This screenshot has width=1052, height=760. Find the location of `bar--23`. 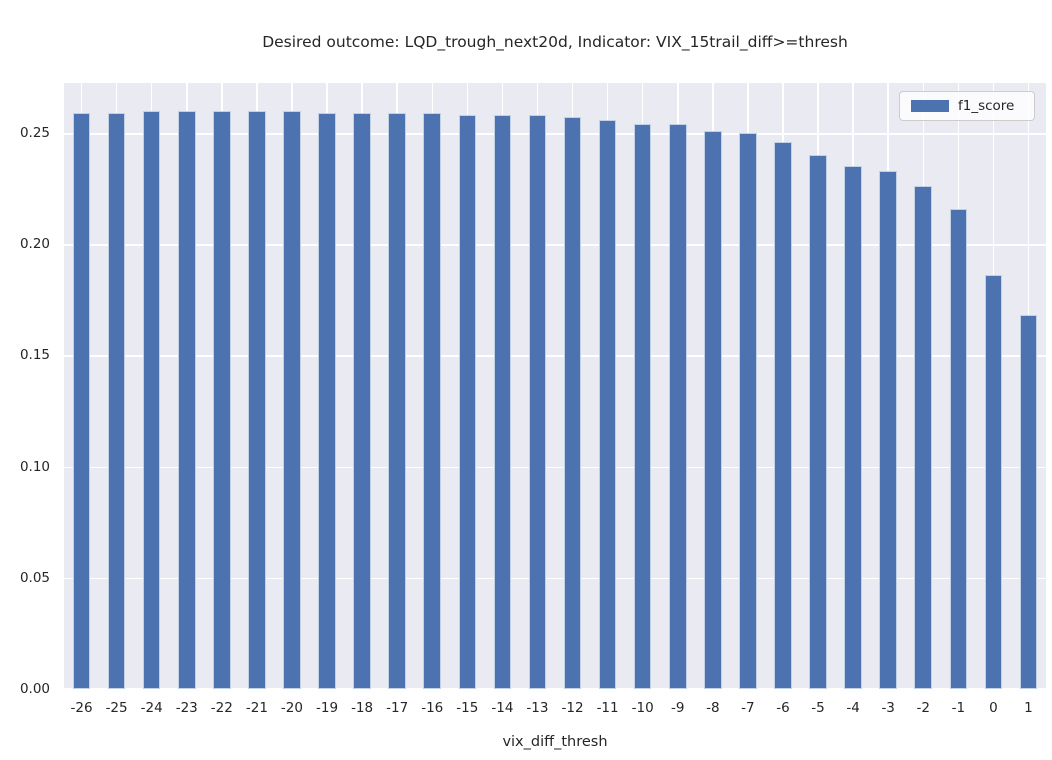

bar--23 is located at coordinates (186, 399).